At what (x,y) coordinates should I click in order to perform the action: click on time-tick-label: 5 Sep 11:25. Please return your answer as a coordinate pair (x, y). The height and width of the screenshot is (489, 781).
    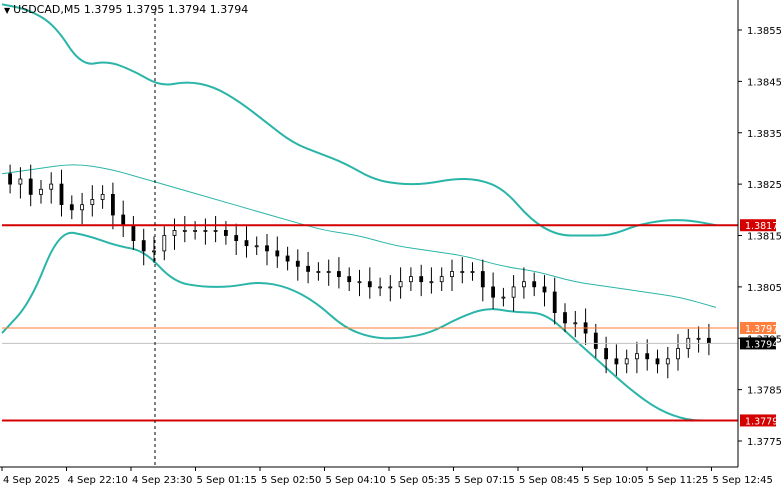
    Looking at the image, I should click on (678, 480).